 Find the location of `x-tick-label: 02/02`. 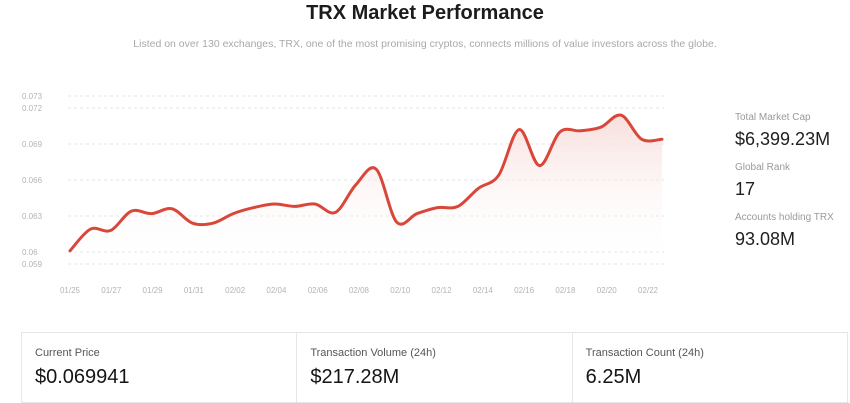

x-tick-label: 02/02 is located at coordinates (235, 290).